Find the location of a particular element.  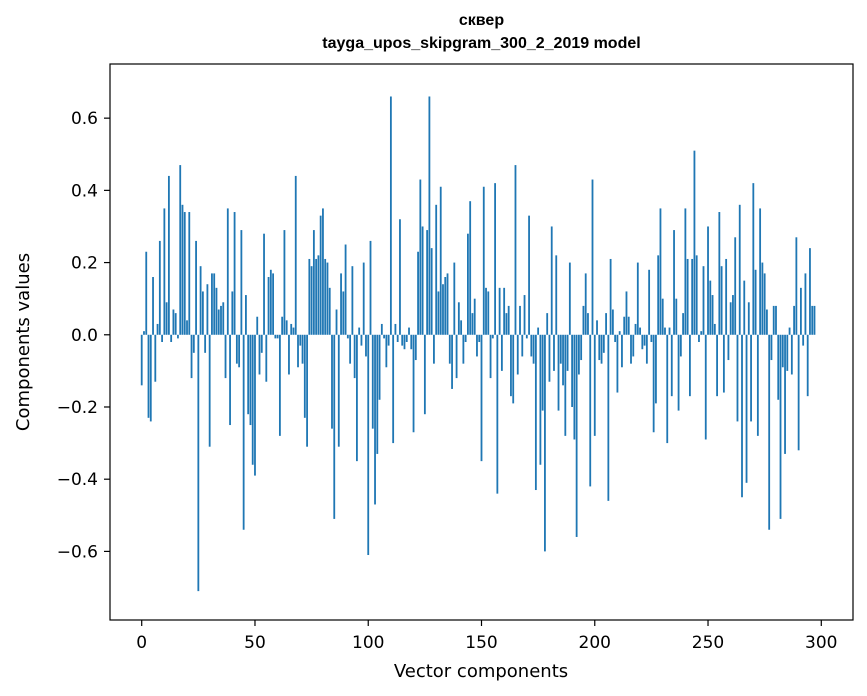

y-tick-label: 0.2 is located at coordinates (84, 264).